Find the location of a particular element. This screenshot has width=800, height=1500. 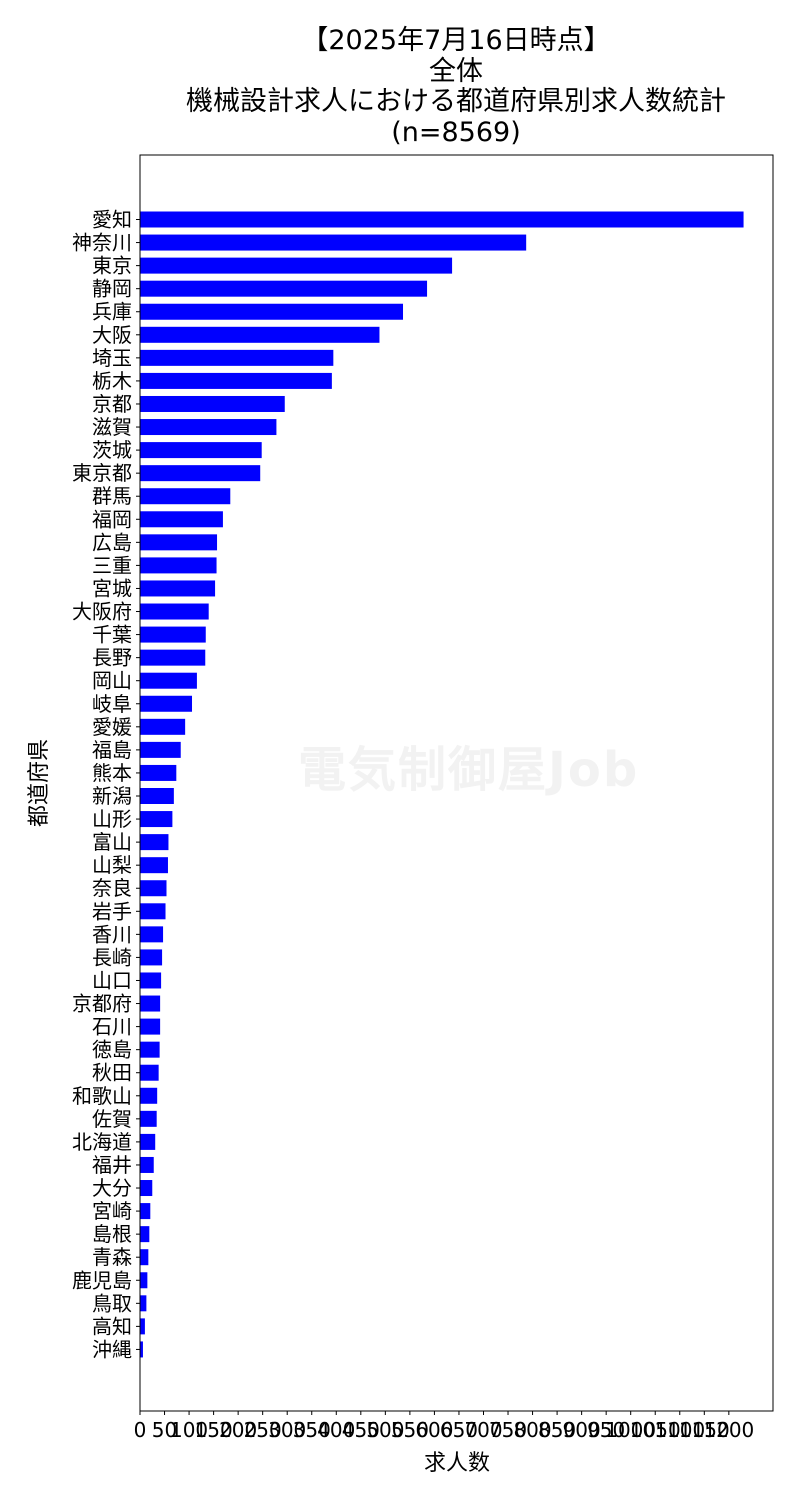

x-tick-label: 1150 is located at coordinates (704, 1430).